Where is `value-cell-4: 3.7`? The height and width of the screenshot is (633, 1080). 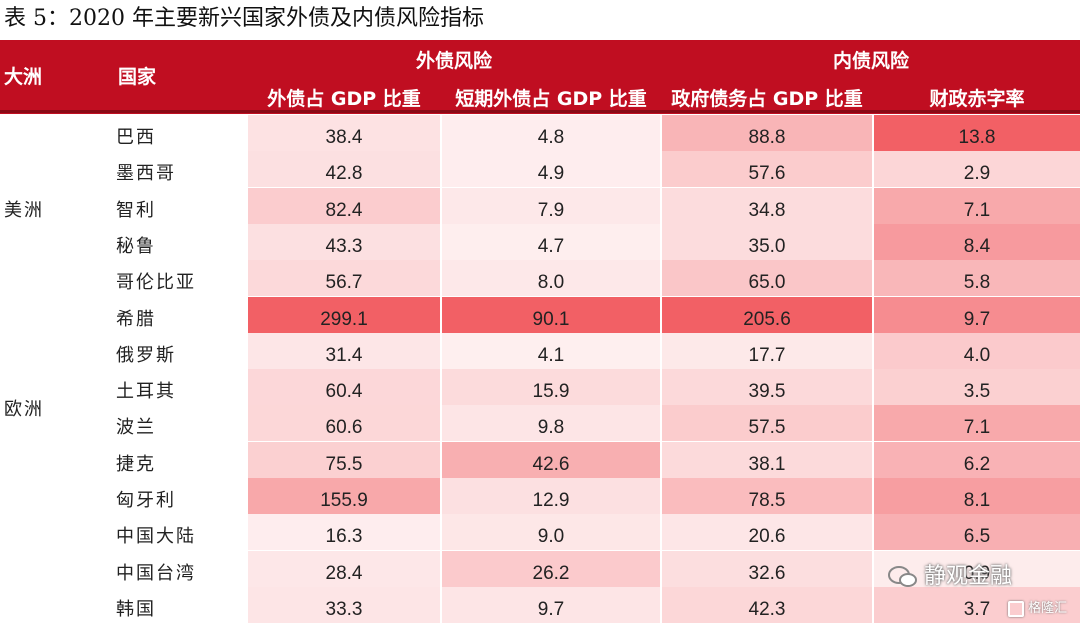 value-cell-4: 3.7 is located at coordinates (977, 604).